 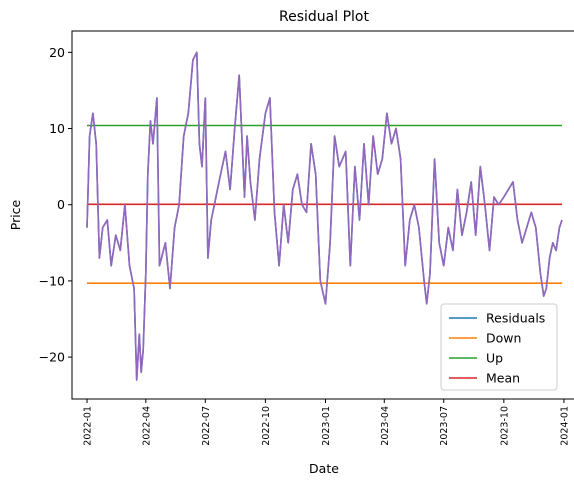 I want to click on legend-box, so click(x=499, y=347).